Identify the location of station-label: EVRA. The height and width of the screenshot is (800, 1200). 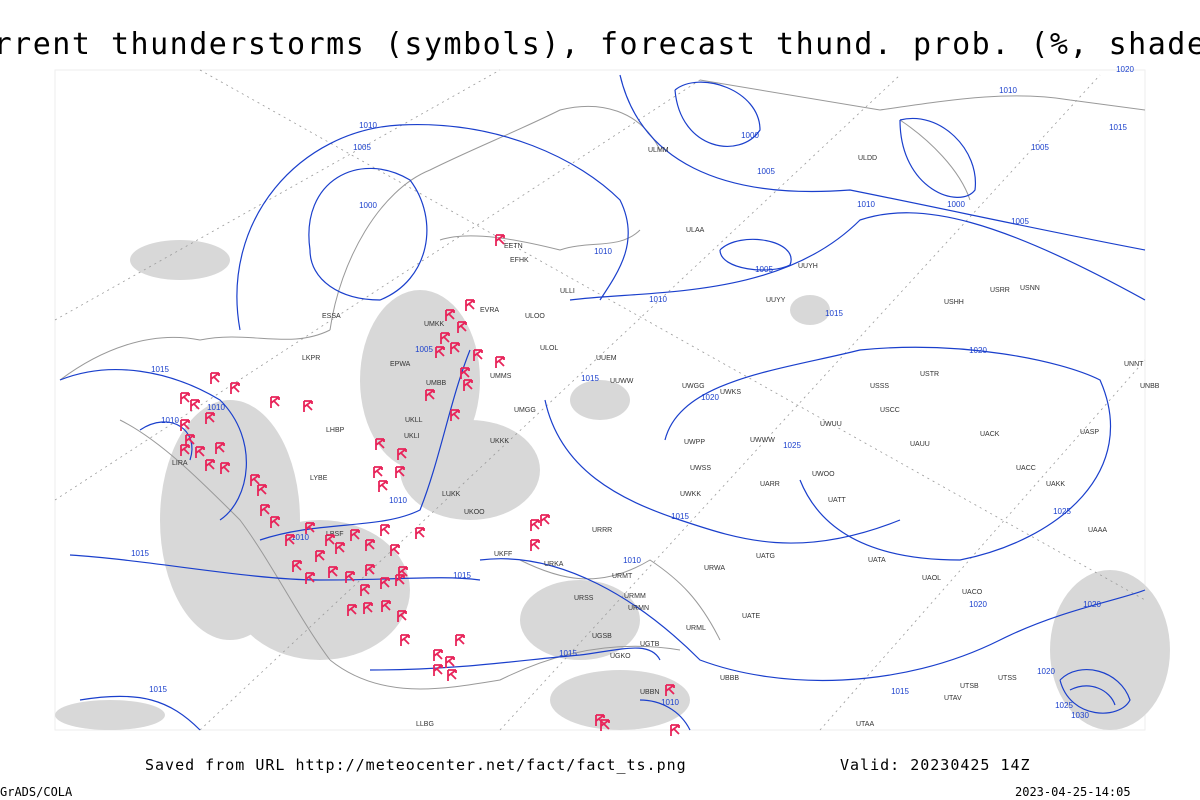
(489, 310).